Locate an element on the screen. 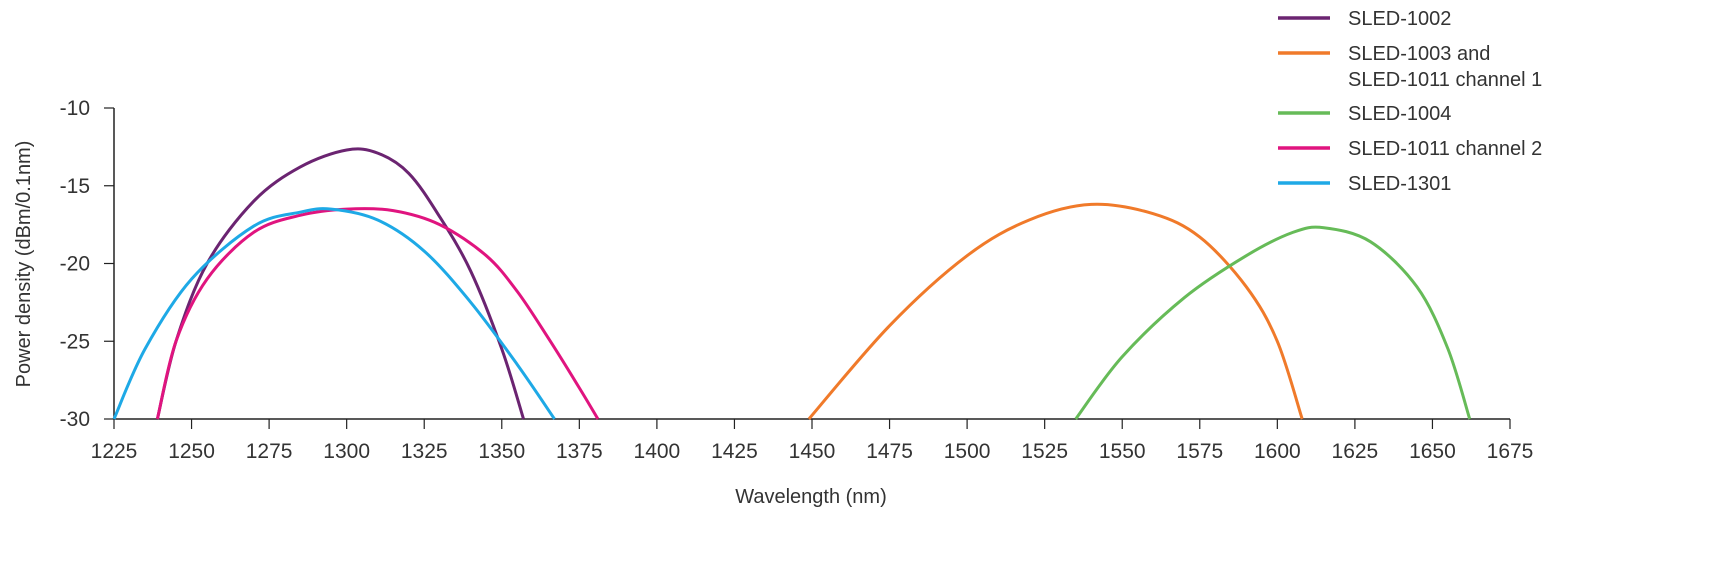 Image resolution: width=1722 pixels, height=568 pixels. legend-label: SLED-1003 and SLED-1011 channel 1 is located at coordinates (1445, 67).